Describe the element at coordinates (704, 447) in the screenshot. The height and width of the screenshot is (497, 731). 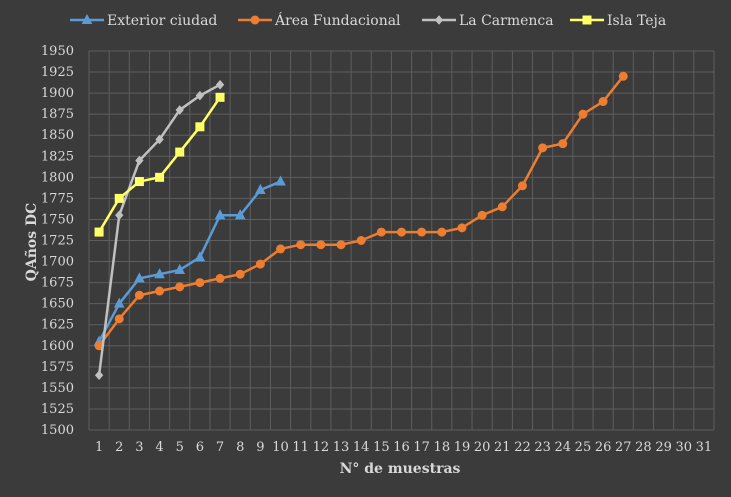
I see `x-tick-label: 31` at that location.